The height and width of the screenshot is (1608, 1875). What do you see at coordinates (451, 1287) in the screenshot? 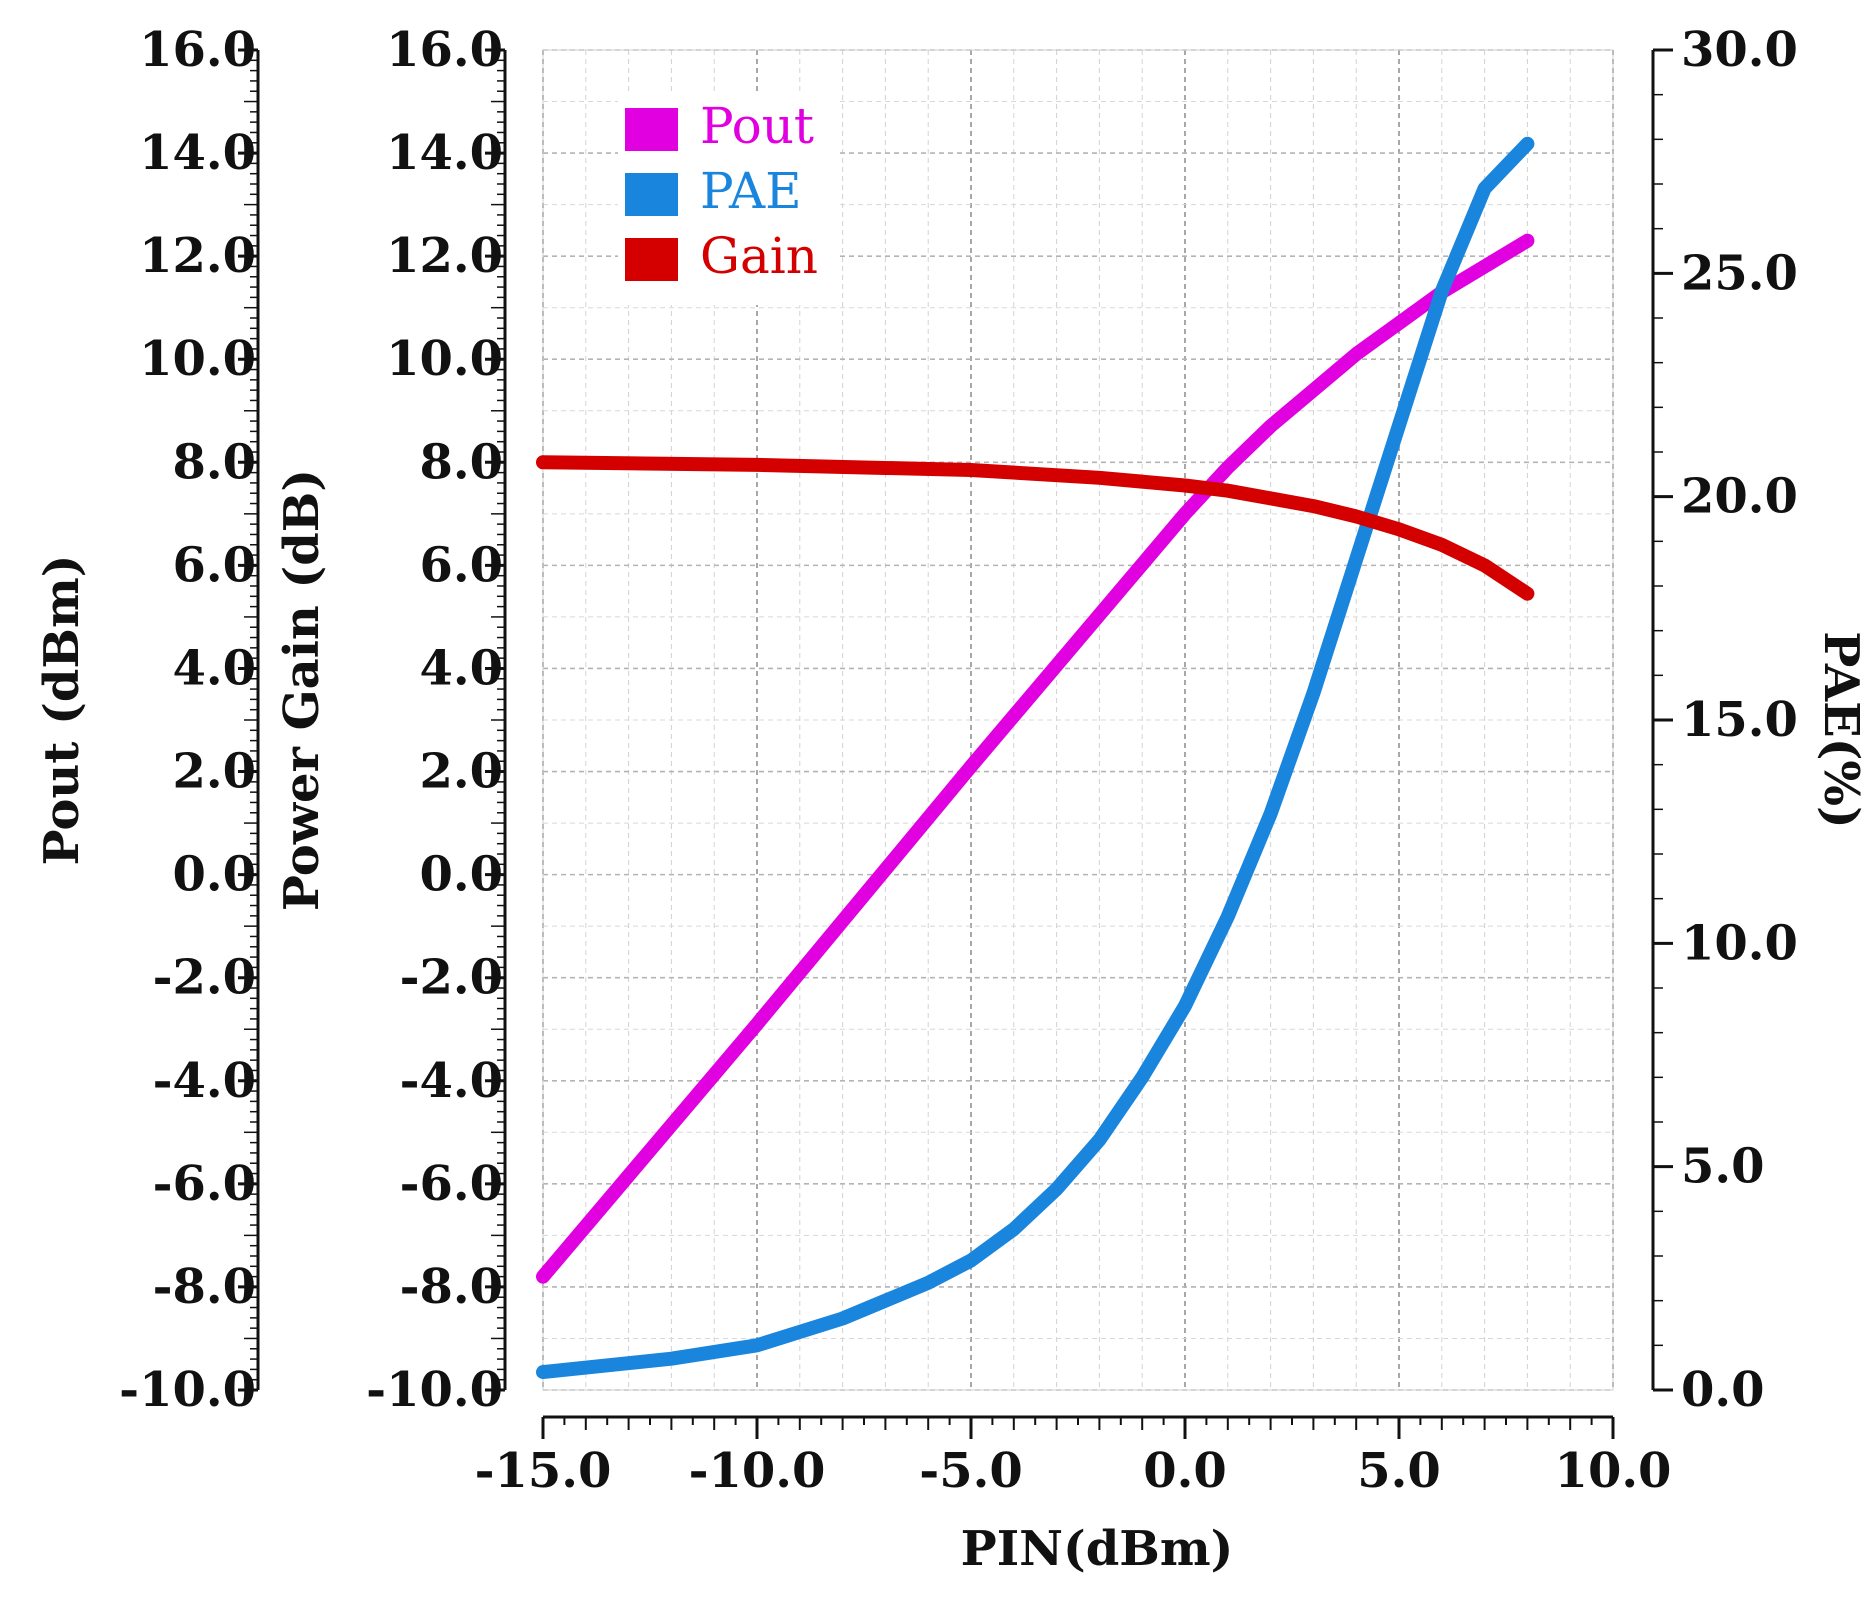
I see `y-tick-label-gain: -8.0` at bounding box center [451, 1287].